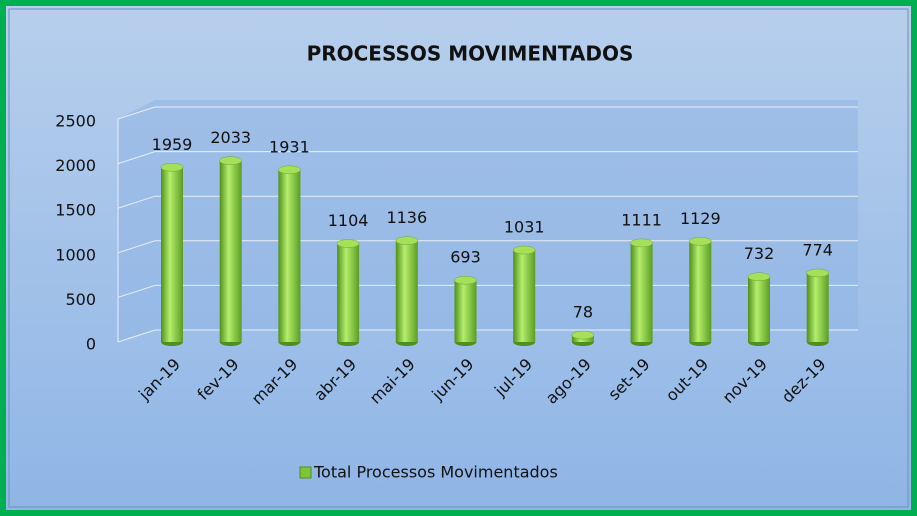 The width and height of the screenshot is (917, 516). What do you see at coordinates (470, 54) in the screenshot?
I see `chart-title: PROCESSOS MOVIMENTADOS` at bounding box center [470, 54].